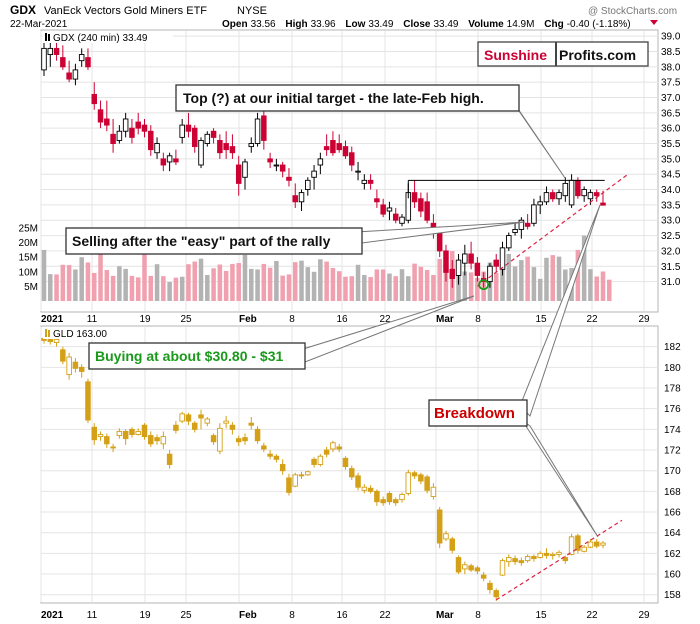 This screenshot has height=624, width=700. What do you see at coordinates (644, 615) in the screenshot?
I see `gld-x-tick: 29` at bounding box center [644, 615].